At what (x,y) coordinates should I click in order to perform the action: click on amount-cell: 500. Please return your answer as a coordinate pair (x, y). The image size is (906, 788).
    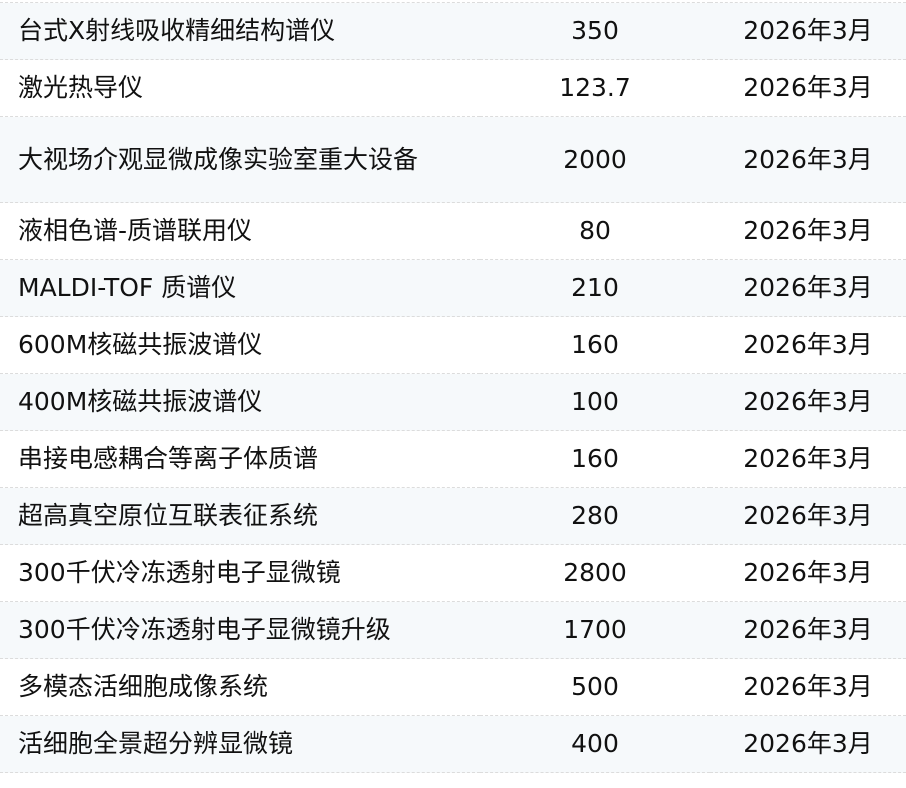
    Looking at the image, I should click on (595, 686).